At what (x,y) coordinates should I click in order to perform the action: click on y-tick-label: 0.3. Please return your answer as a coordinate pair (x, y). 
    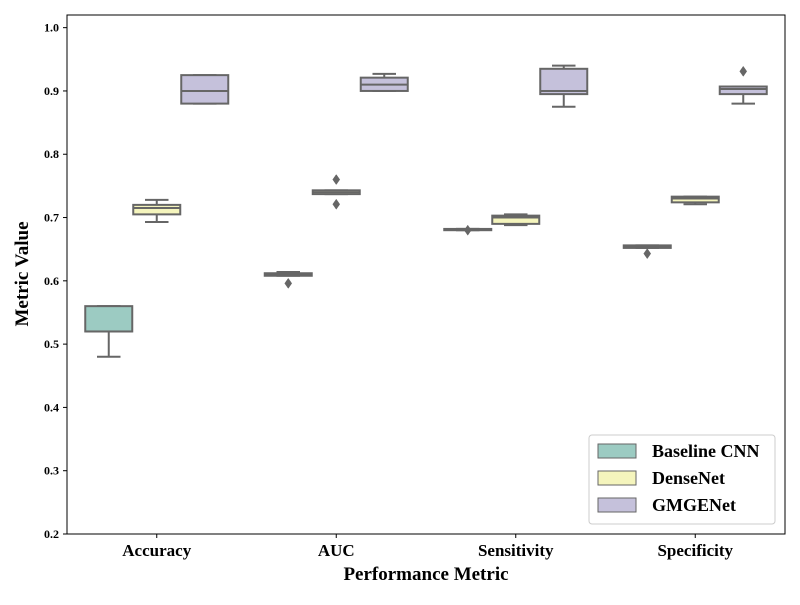
    Looking at the image, I should click on (51, 471).